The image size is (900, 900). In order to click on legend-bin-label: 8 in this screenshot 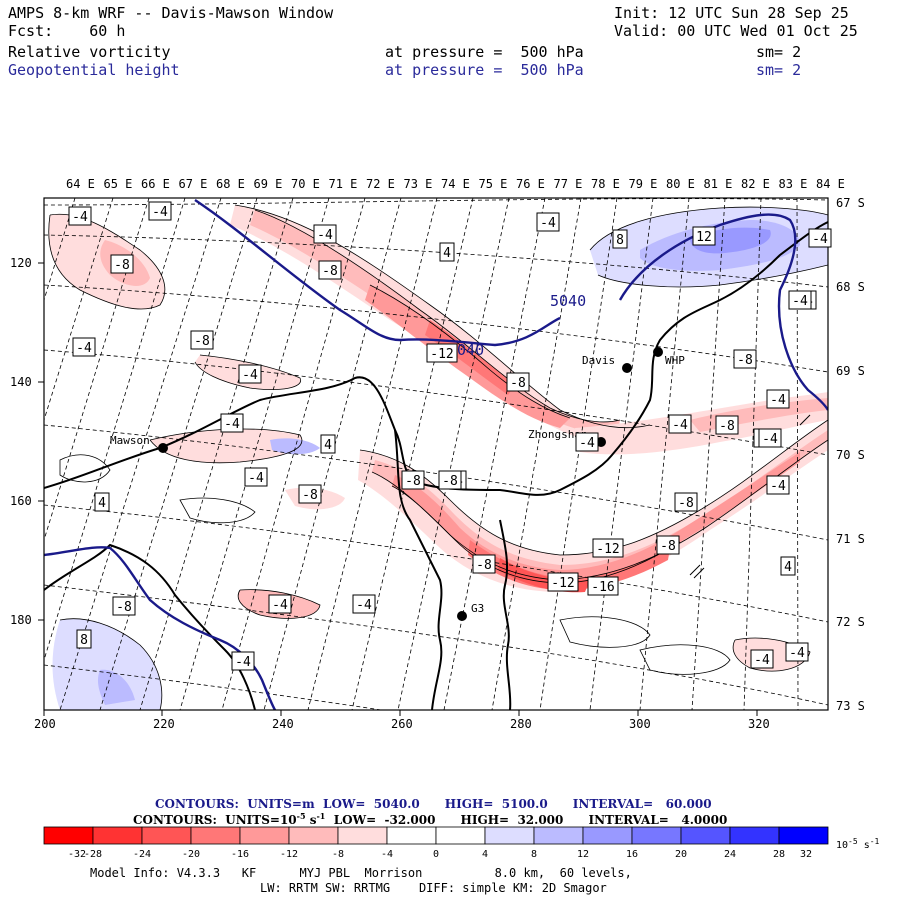, I will do `click(534, 854)`.